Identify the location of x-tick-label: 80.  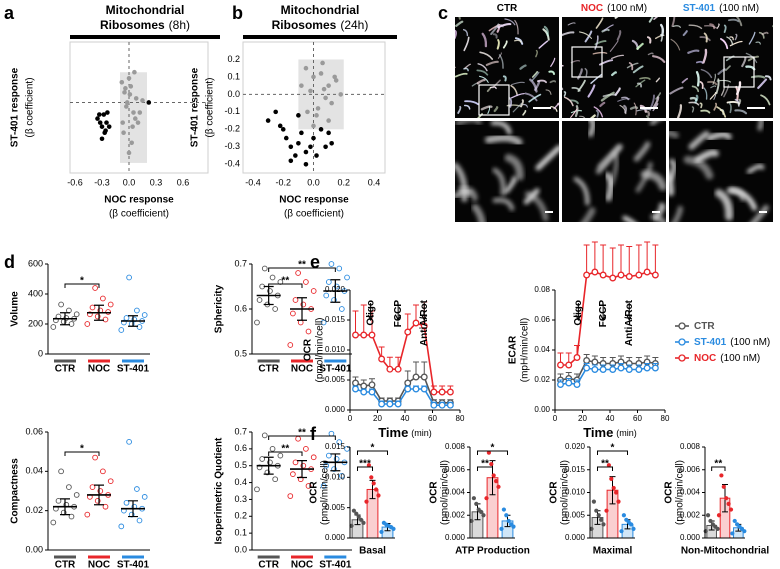
(460, 418).